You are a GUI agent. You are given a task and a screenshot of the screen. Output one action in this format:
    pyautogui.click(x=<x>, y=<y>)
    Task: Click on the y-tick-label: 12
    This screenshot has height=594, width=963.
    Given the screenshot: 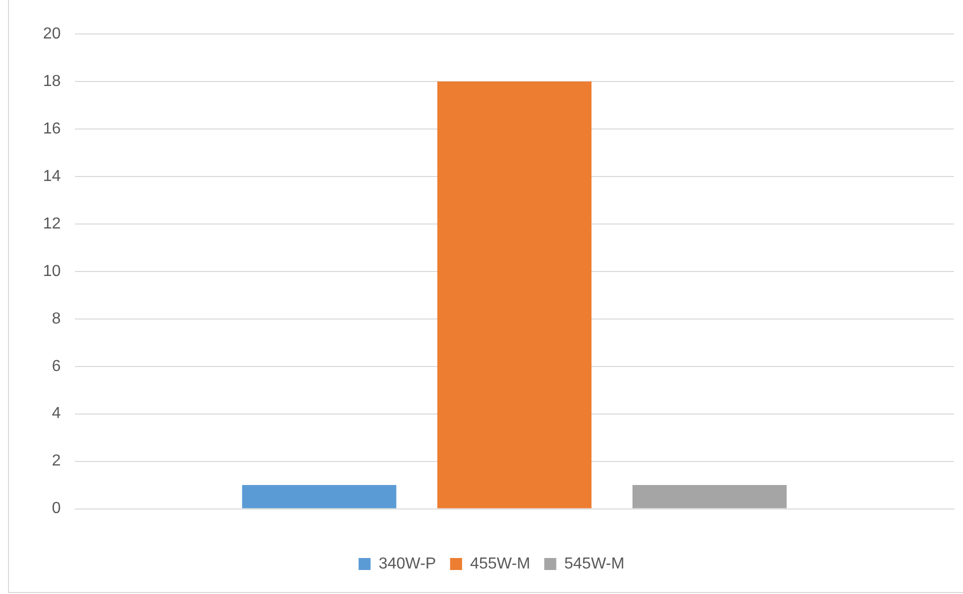 What is the action you would take?
    pyautogui.click(x=52, y=223)
    